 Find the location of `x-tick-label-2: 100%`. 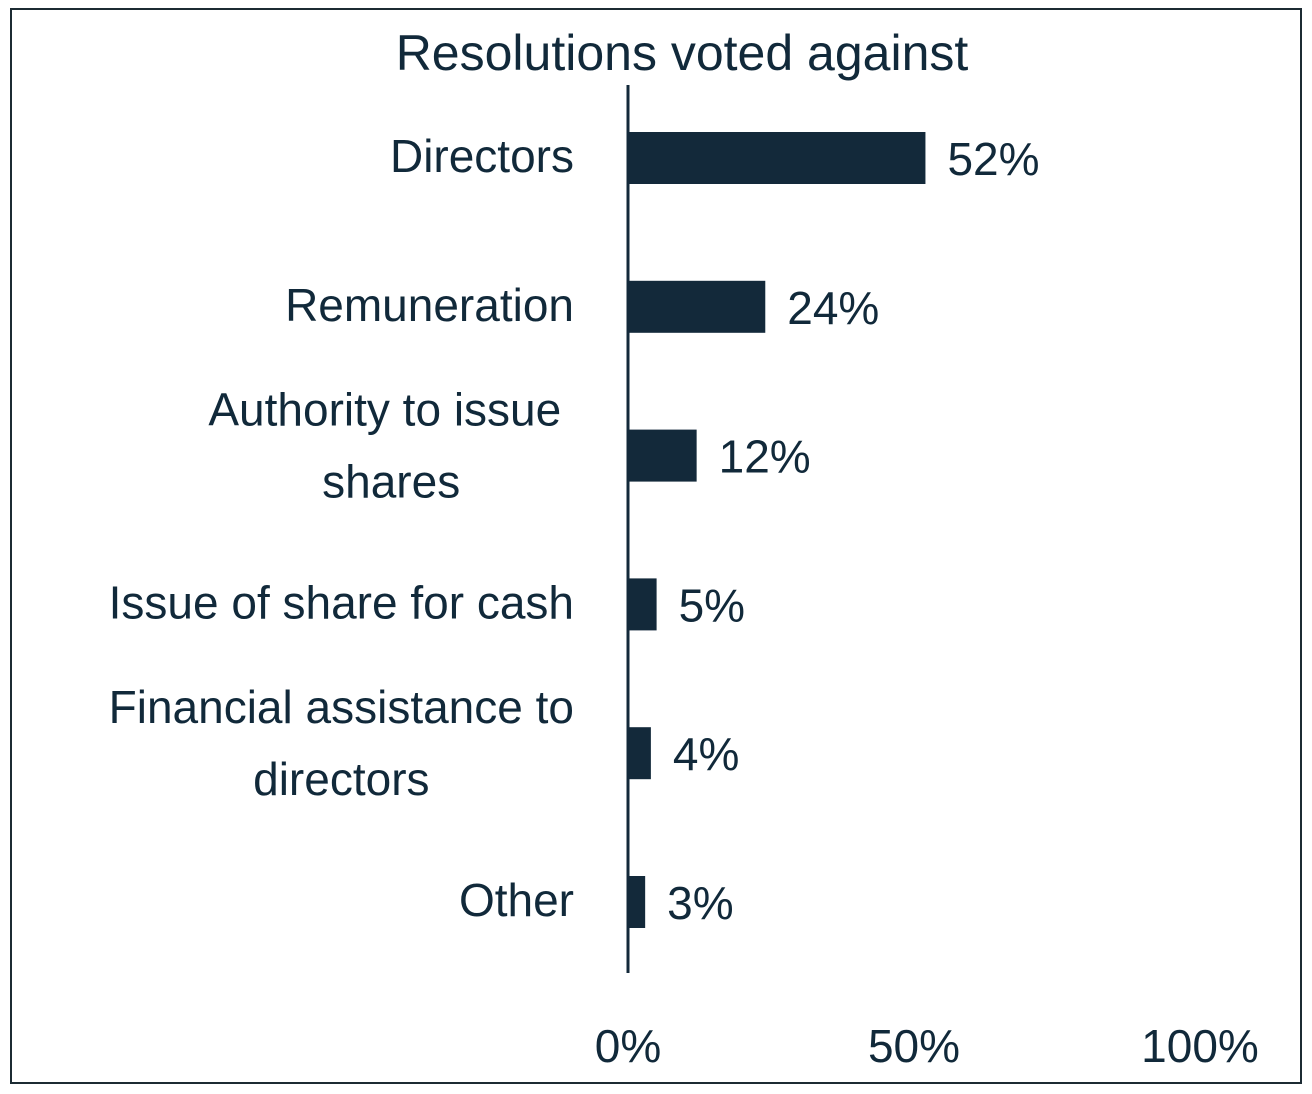

x-tick-label-2: 100% is located at coordinates (1200, 1046).